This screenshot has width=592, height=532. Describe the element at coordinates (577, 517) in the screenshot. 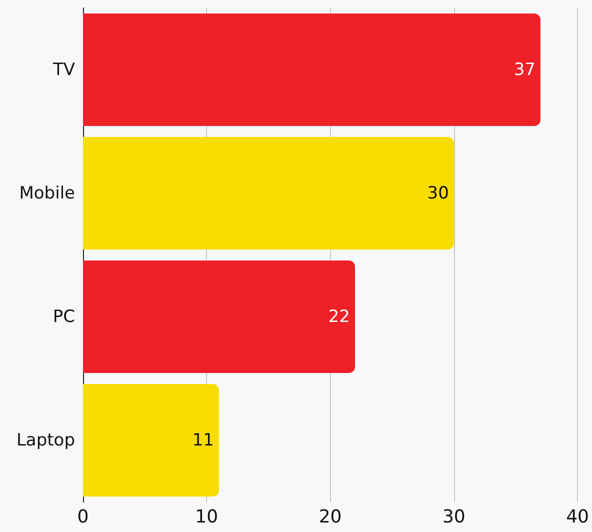

I see `x-tick-label: 40` at that location.